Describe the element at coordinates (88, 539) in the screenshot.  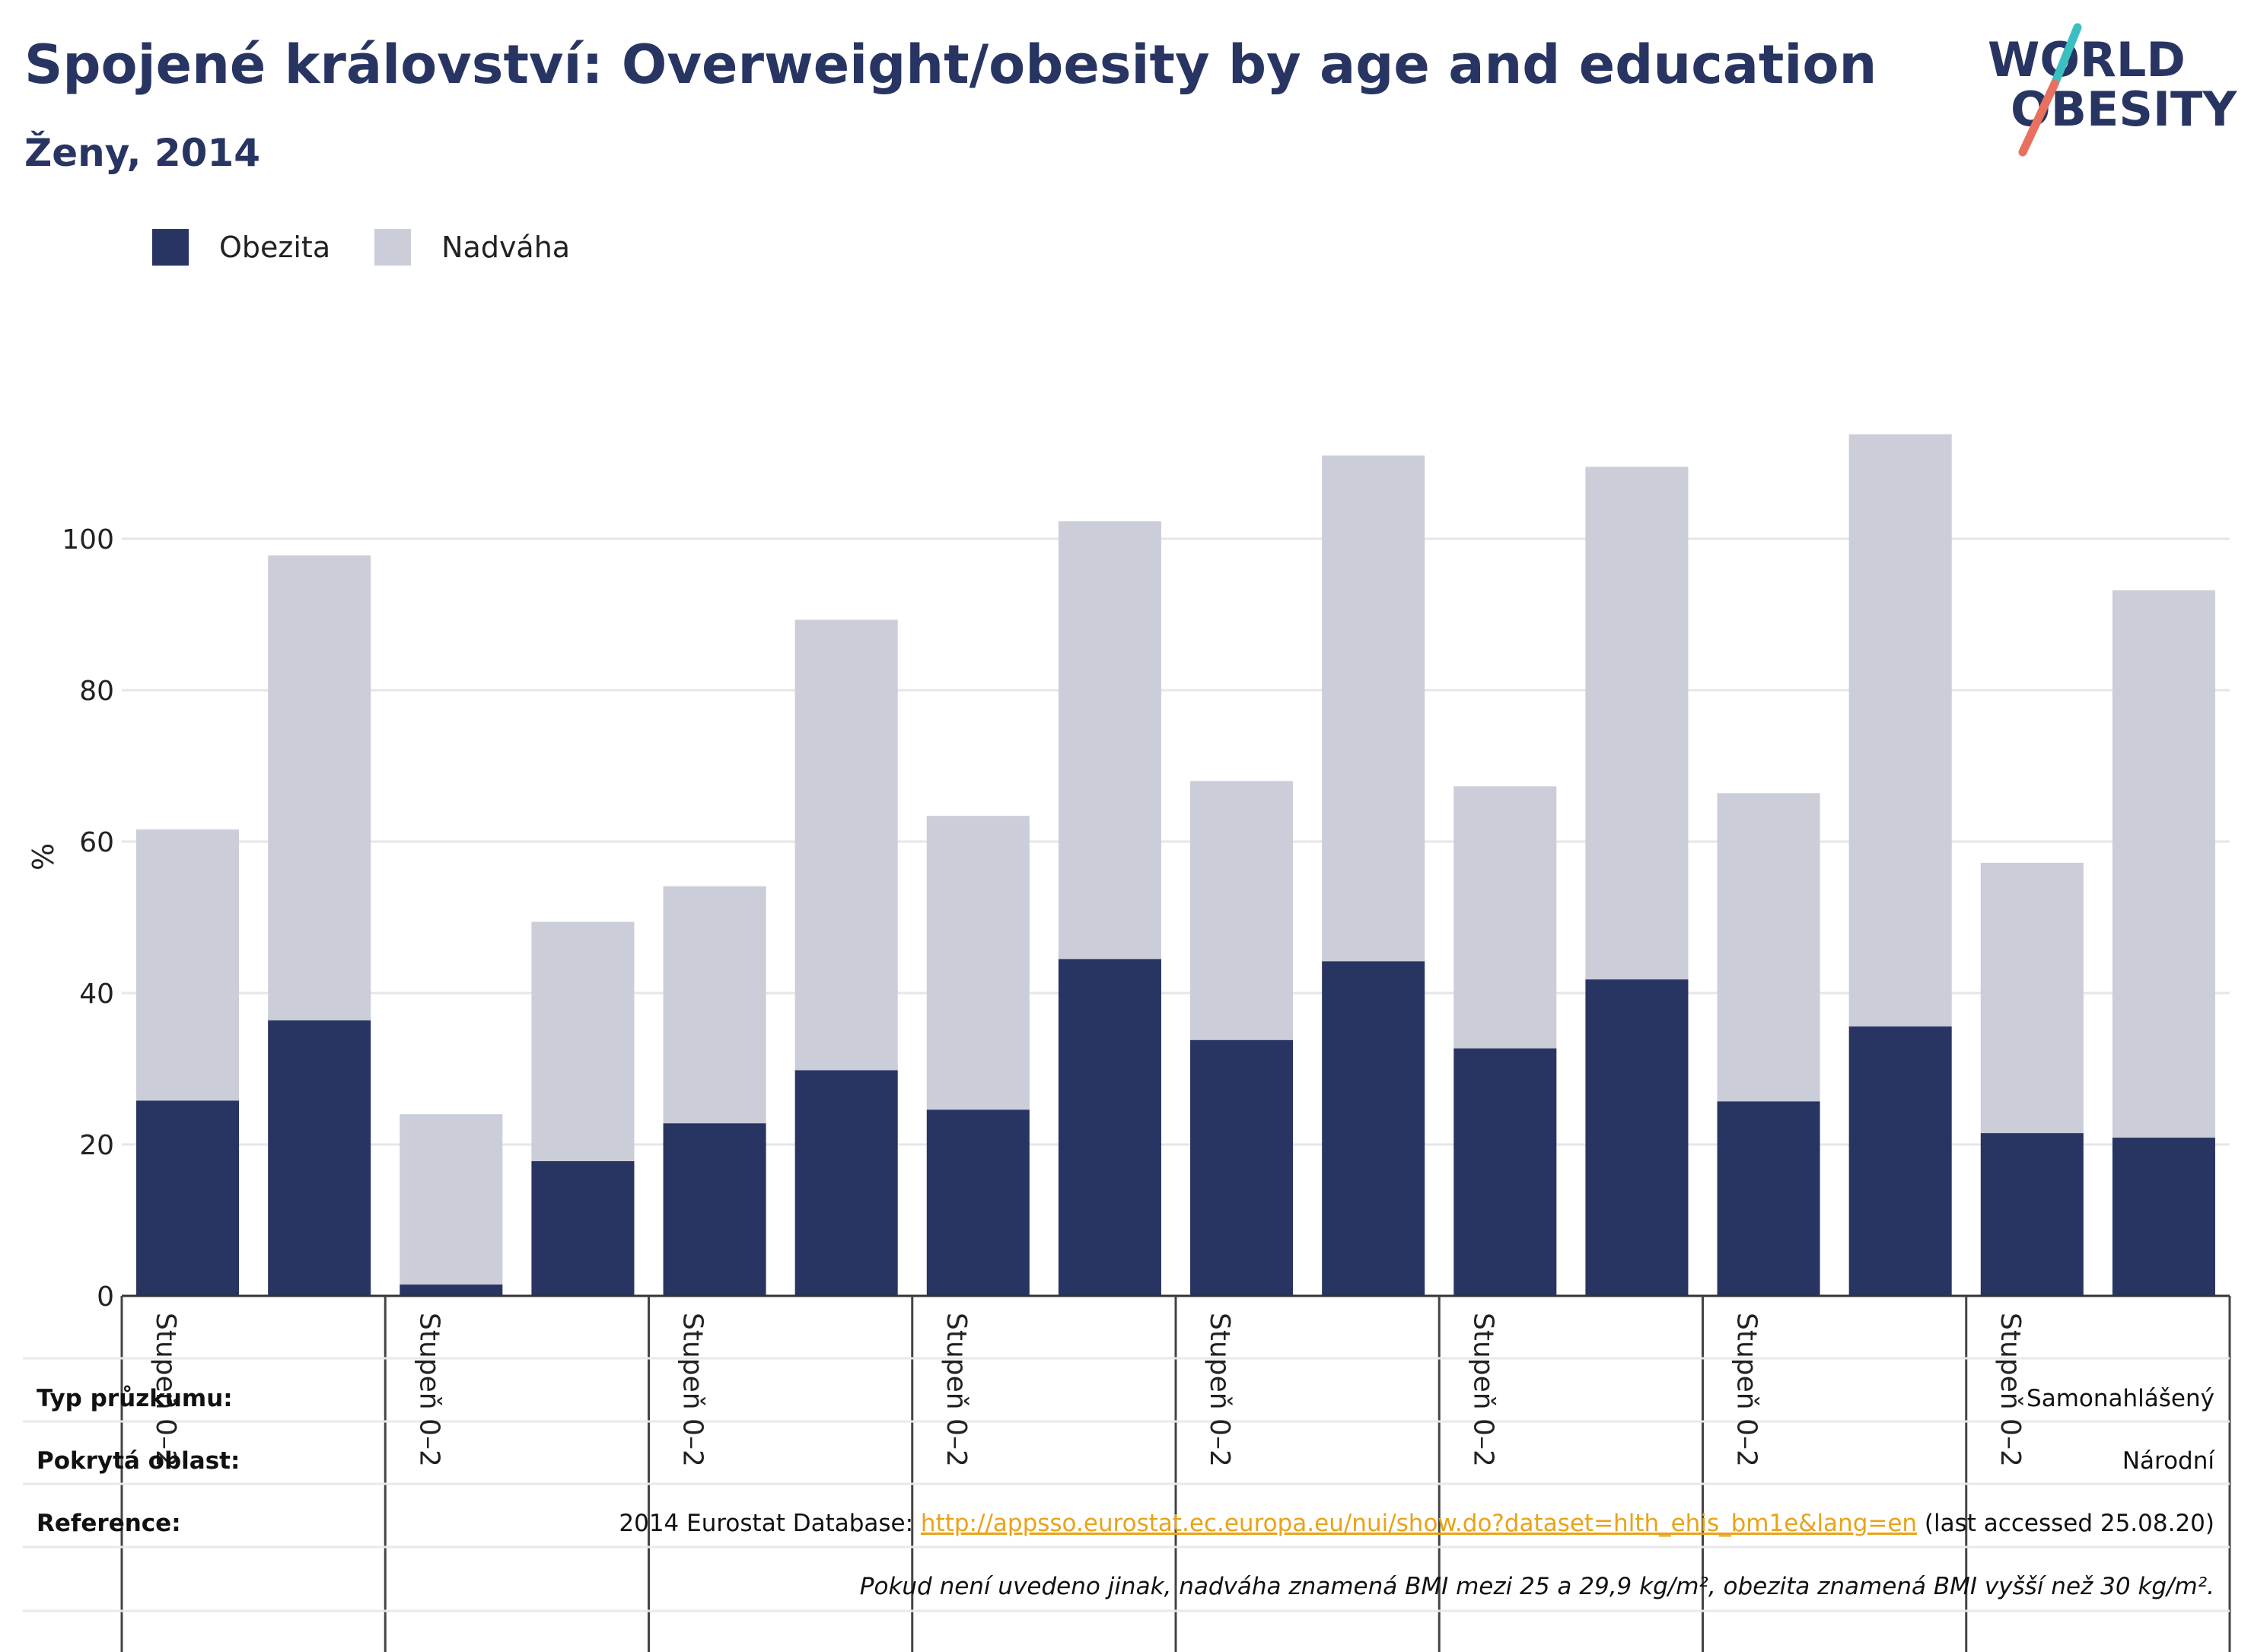
I see `y-tick-label: 100` at that location.